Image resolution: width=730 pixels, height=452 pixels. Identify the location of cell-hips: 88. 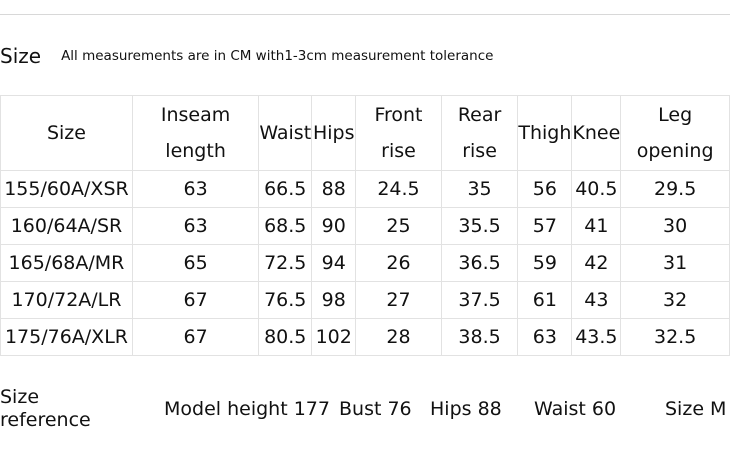
(334, 189).